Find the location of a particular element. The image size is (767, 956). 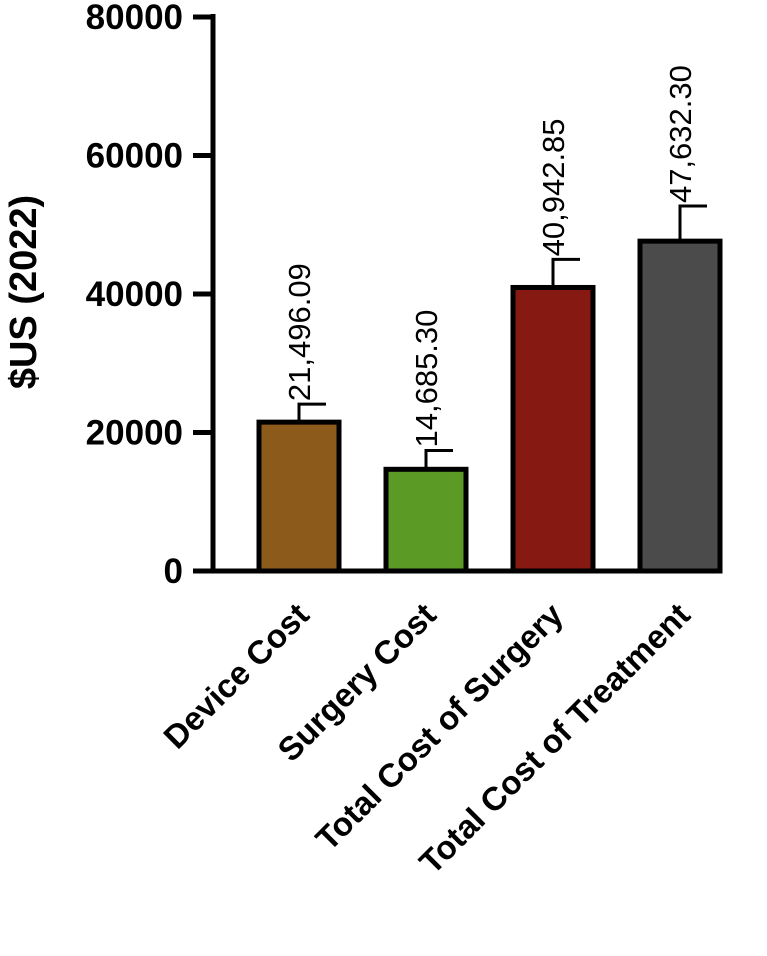

y-axis-ticks: 0 20000 40000 60000 80000 is located at coordinates (149, 295).